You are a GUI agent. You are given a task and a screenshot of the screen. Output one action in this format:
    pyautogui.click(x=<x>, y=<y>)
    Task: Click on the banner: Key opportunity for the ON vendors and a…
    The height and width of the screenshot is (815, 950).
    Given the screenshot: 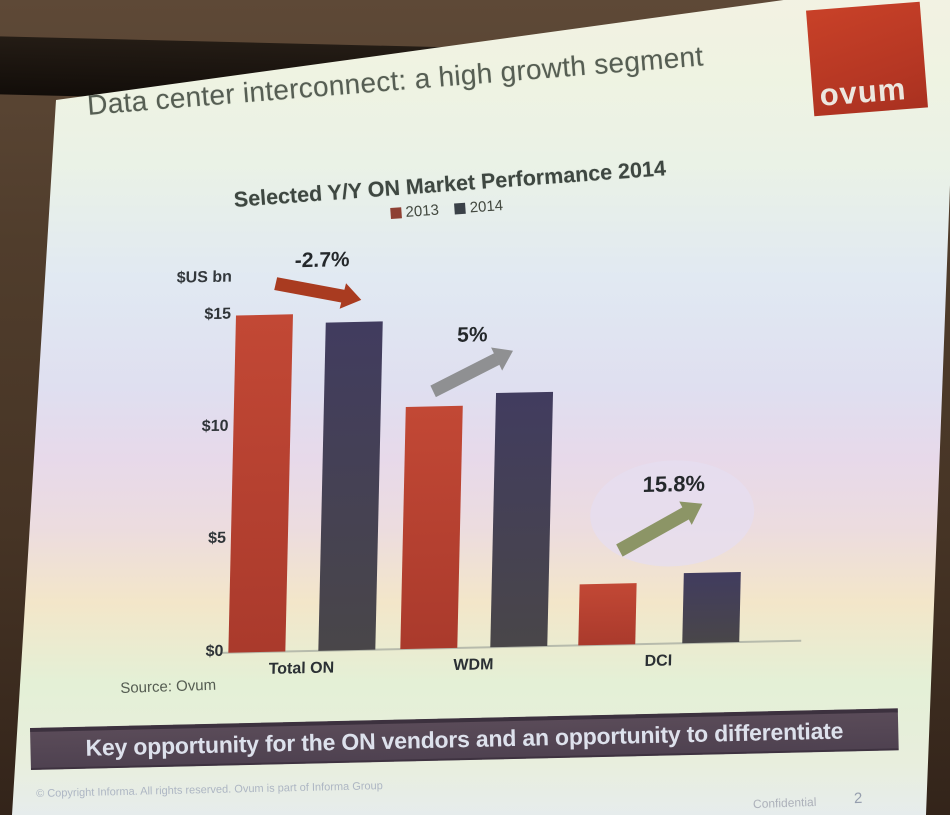 What is the action you would take?
    pyautogui.click(x=464, y=739)
    